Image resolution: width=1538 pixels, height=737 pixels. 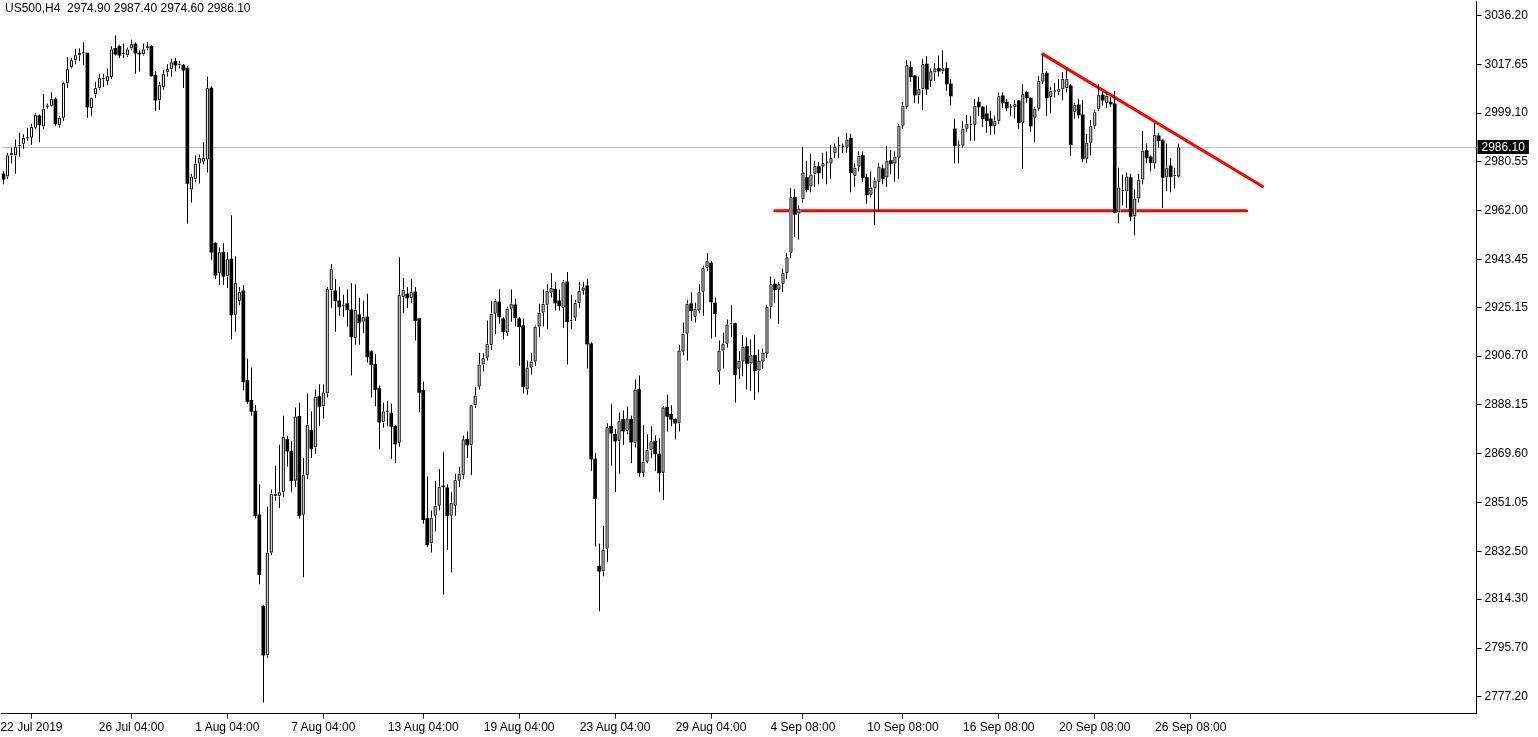 What do you see at coordinates (1506, 355) in the screenshot?
I see `y-tick-label: 2906.70` at bounding box center [1506, 355].